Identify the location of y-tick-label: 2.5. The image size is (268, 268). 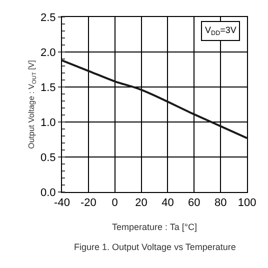
(48, 18).